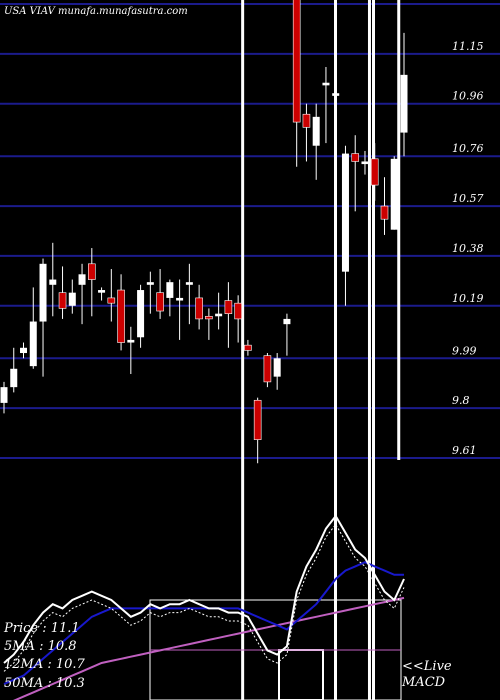  I want to click on y-tick-label: 10.57, so click(468, 198).